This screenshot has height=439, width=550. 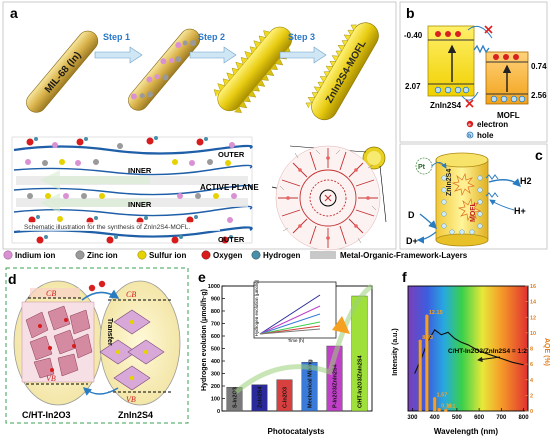 What do you see at coordinates (435, 418) in the screenshot?
I see `chart-f-xtick-label: 400` at bounding box center [435, 418].